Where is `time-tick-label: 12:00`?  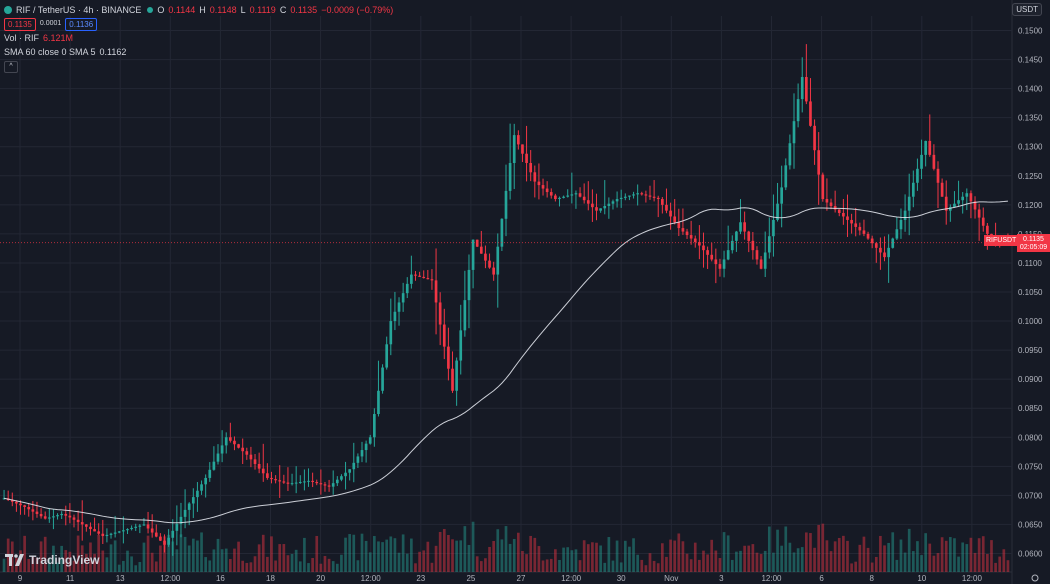 time-tick-label: 12:00 is located at coordinates (170, 578).